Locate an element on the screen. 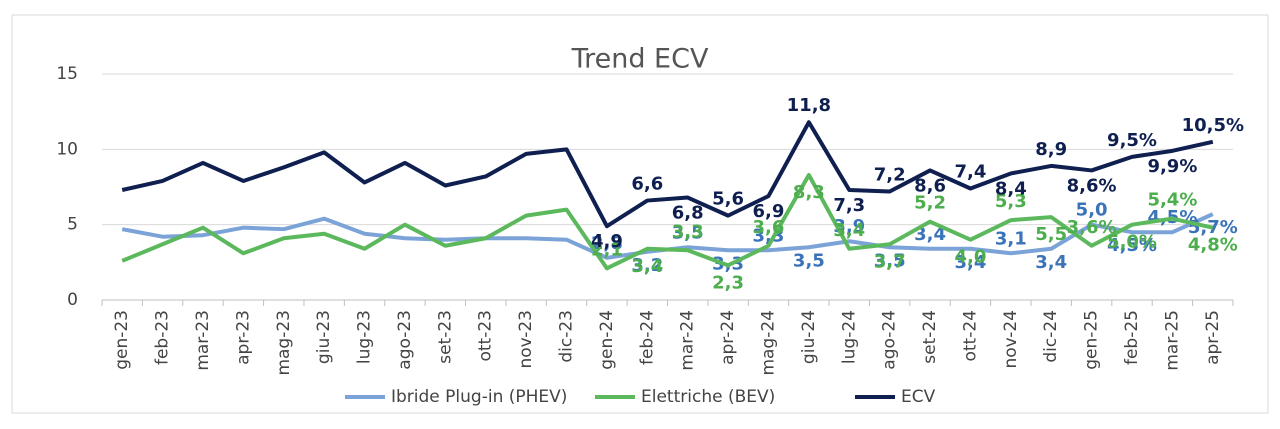 The image size is (1280, 429). data-label: 3,1 is located at coordinates (1011, 238).